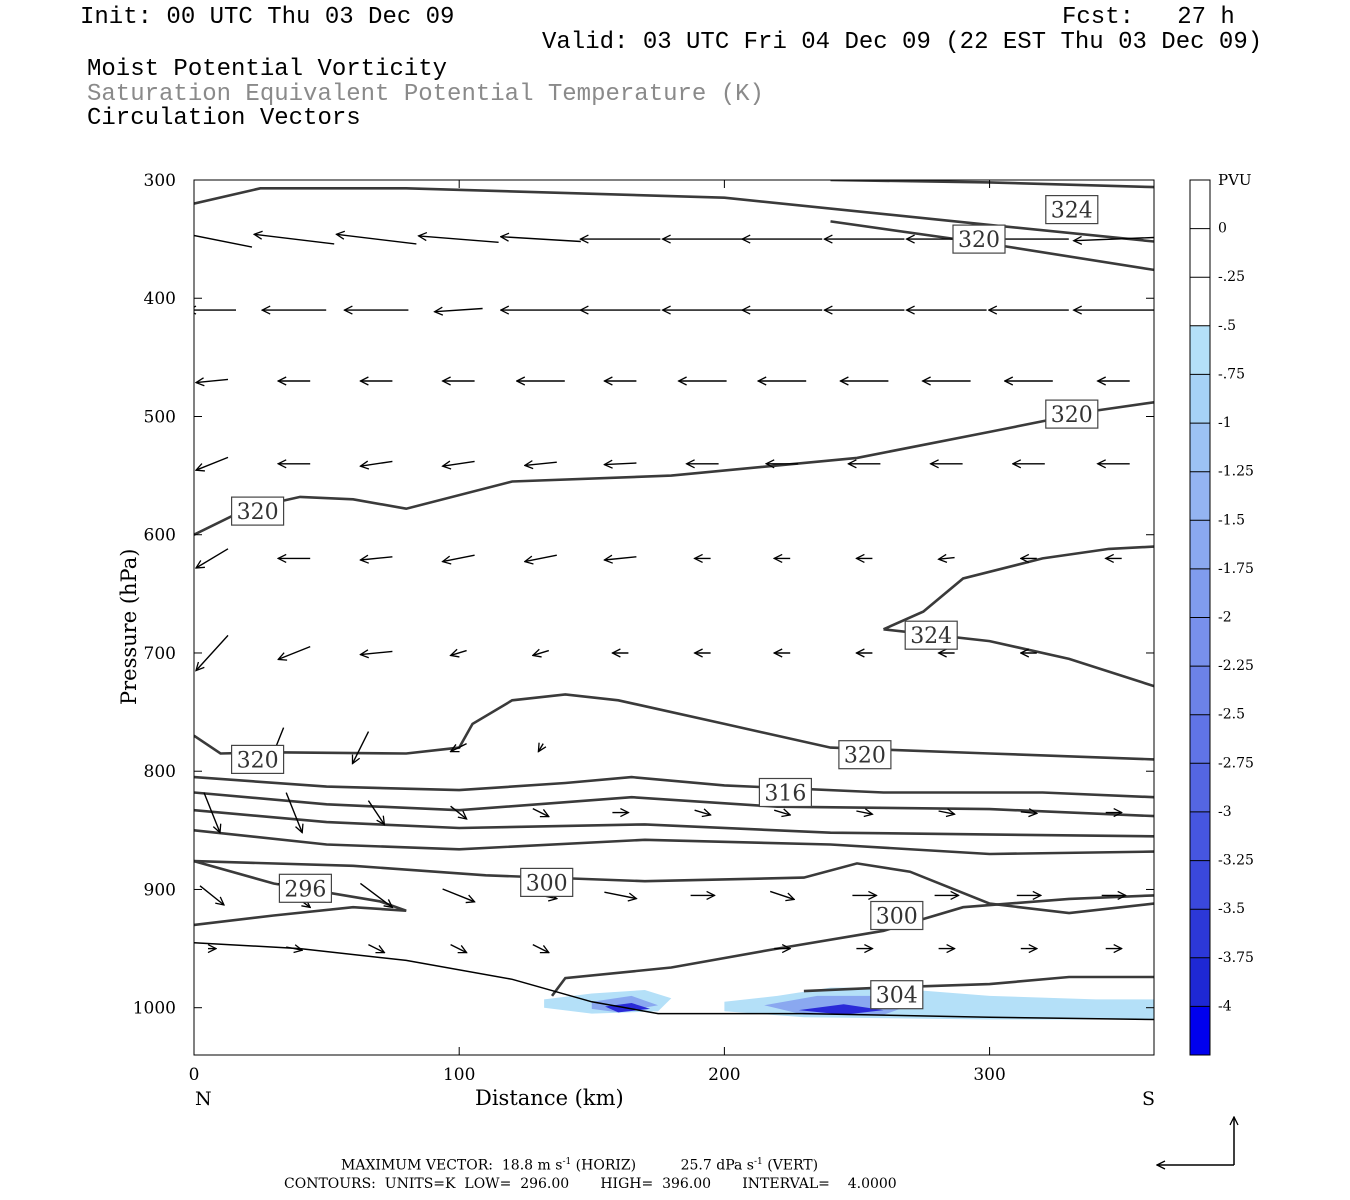  What do you see at coordinates (1225, 618) in the screenshot?
I see `colorbar-label-8: -2` at bounding box center [1225, 618].